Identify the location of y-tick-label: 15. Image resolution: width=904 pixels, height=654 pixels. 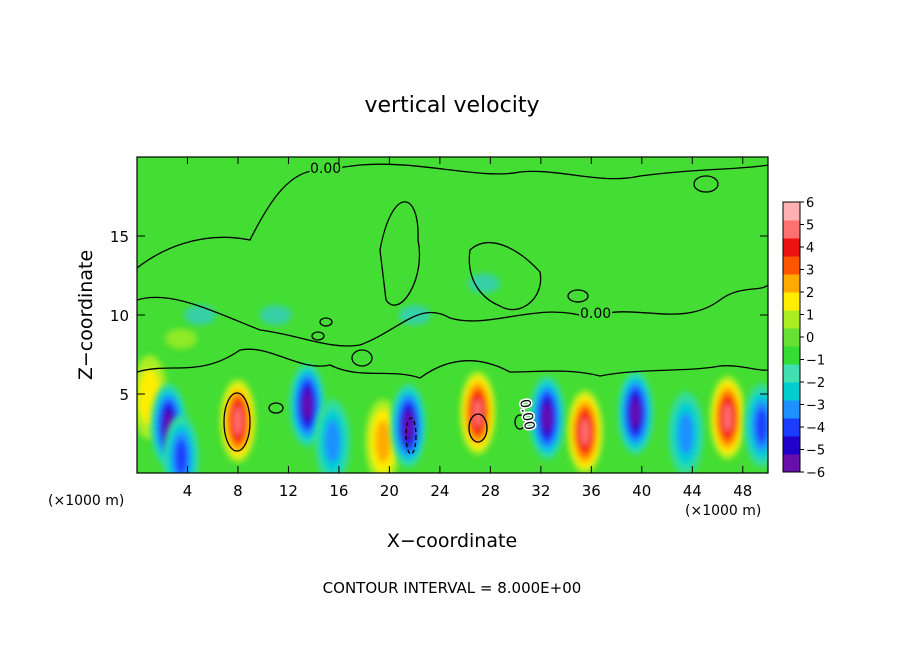
(119, 237).